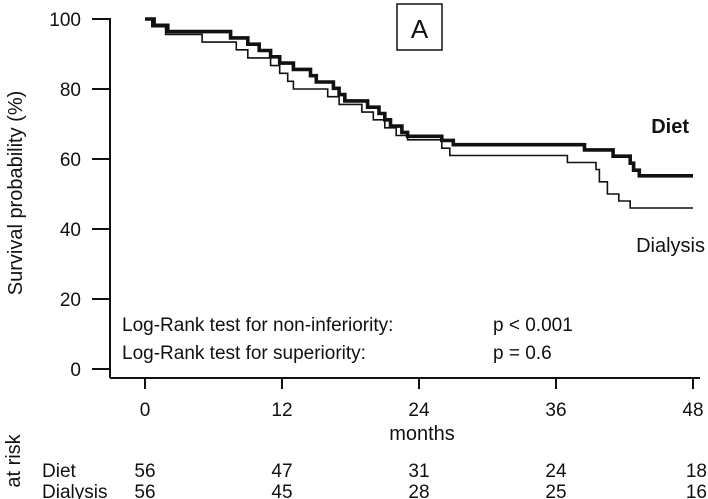 This screenshot has width=708, height=499. I want to click on at-risk-table: Diet 56 47 31 24 18 Dialysis 56 45 28 25 16, so click(374, 480).